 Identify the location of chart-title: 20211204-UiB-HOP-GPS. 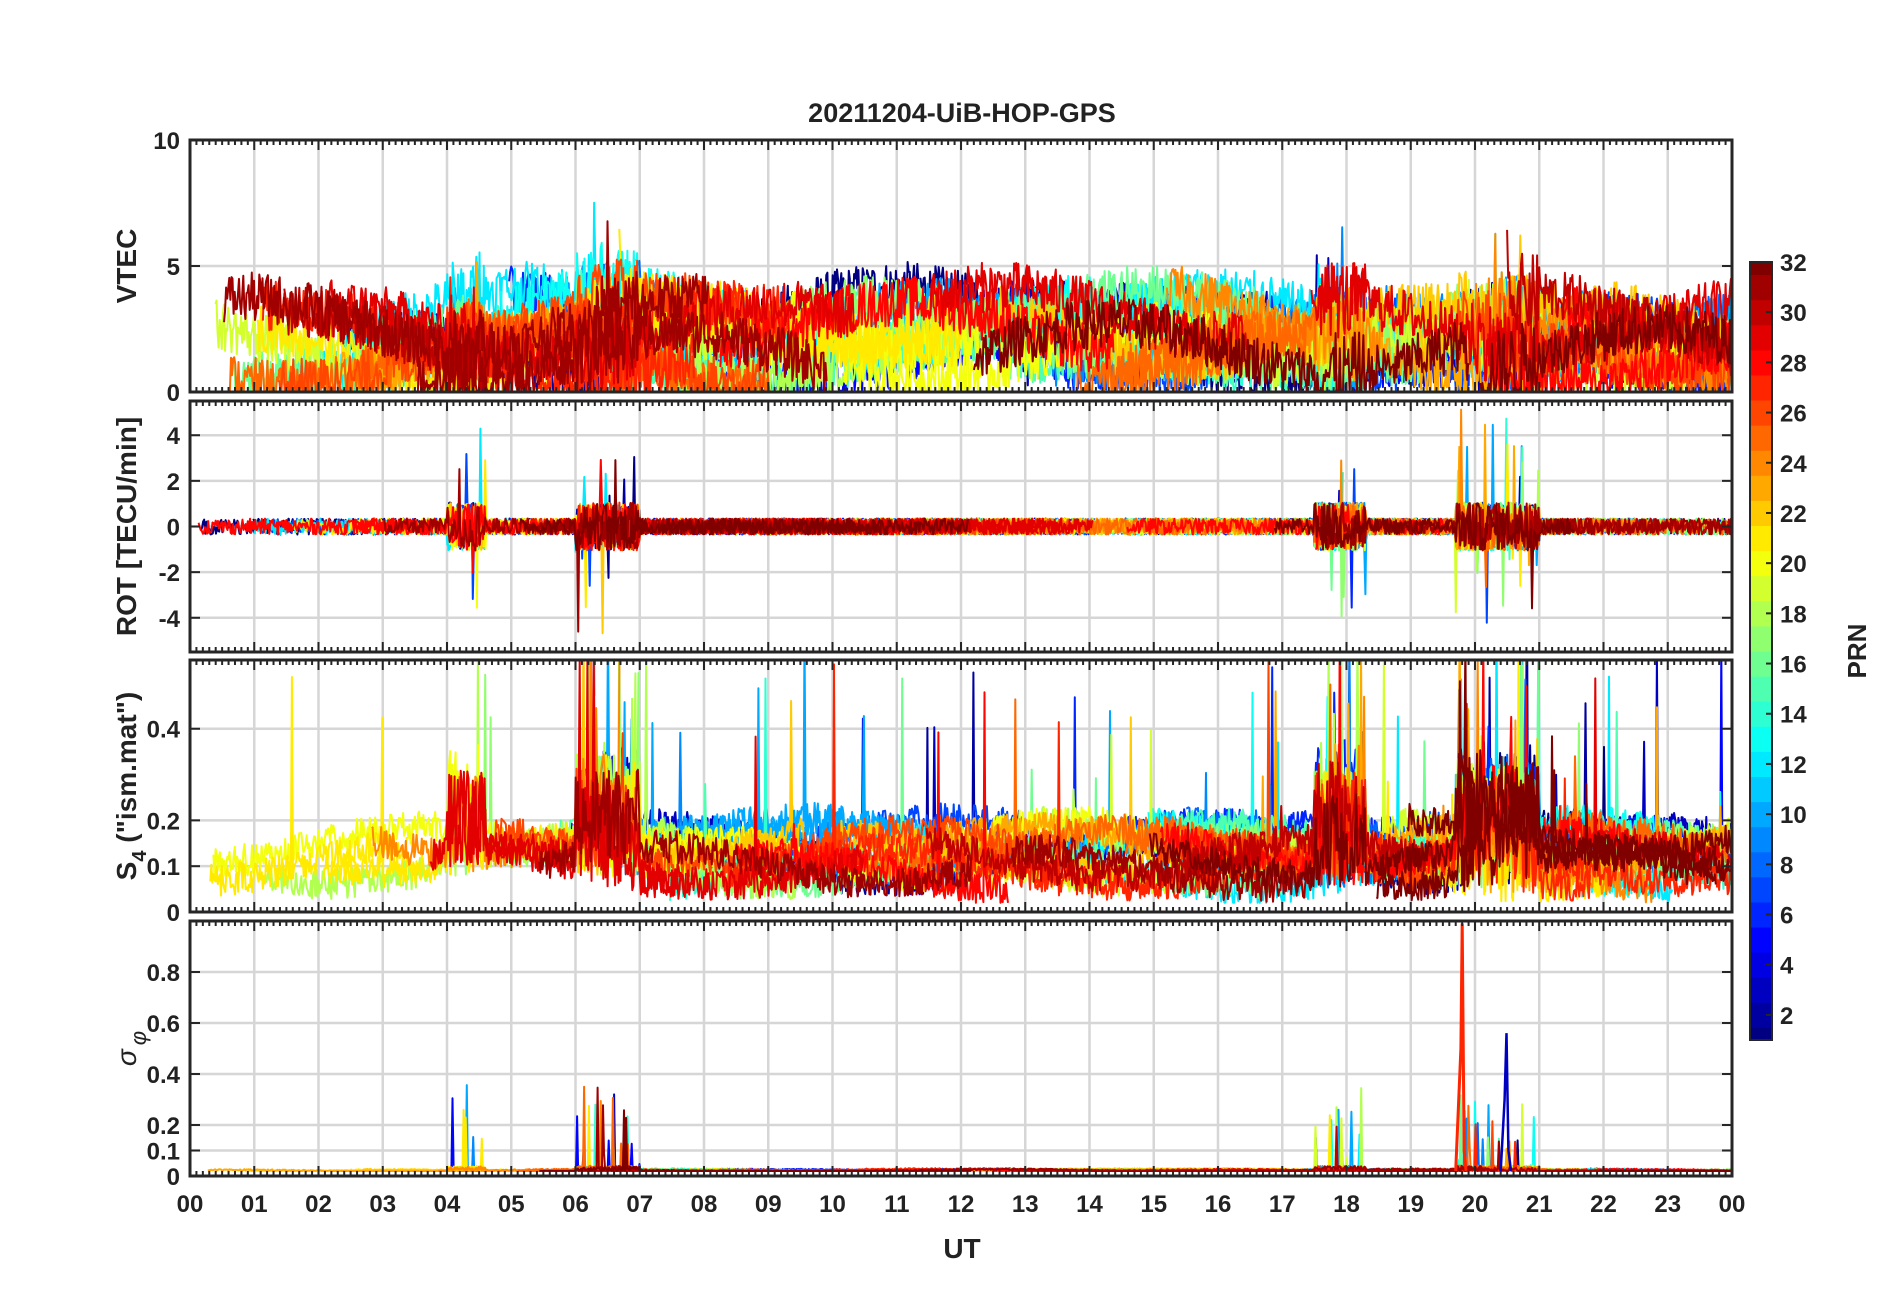
(962, 113).